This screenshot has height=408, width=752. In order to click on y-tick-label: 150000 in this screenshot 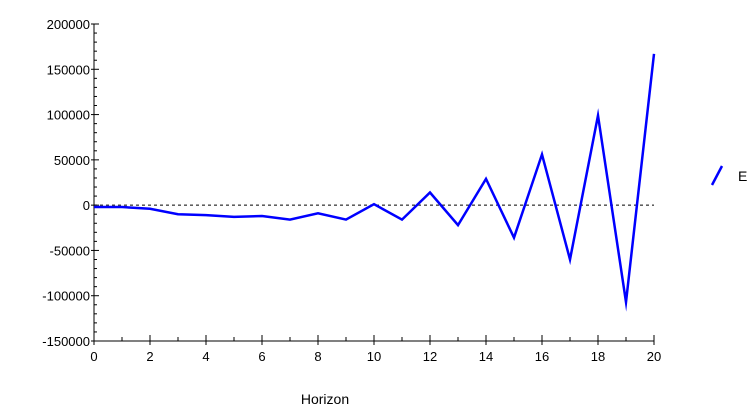, I will do `click(68, 69)`.